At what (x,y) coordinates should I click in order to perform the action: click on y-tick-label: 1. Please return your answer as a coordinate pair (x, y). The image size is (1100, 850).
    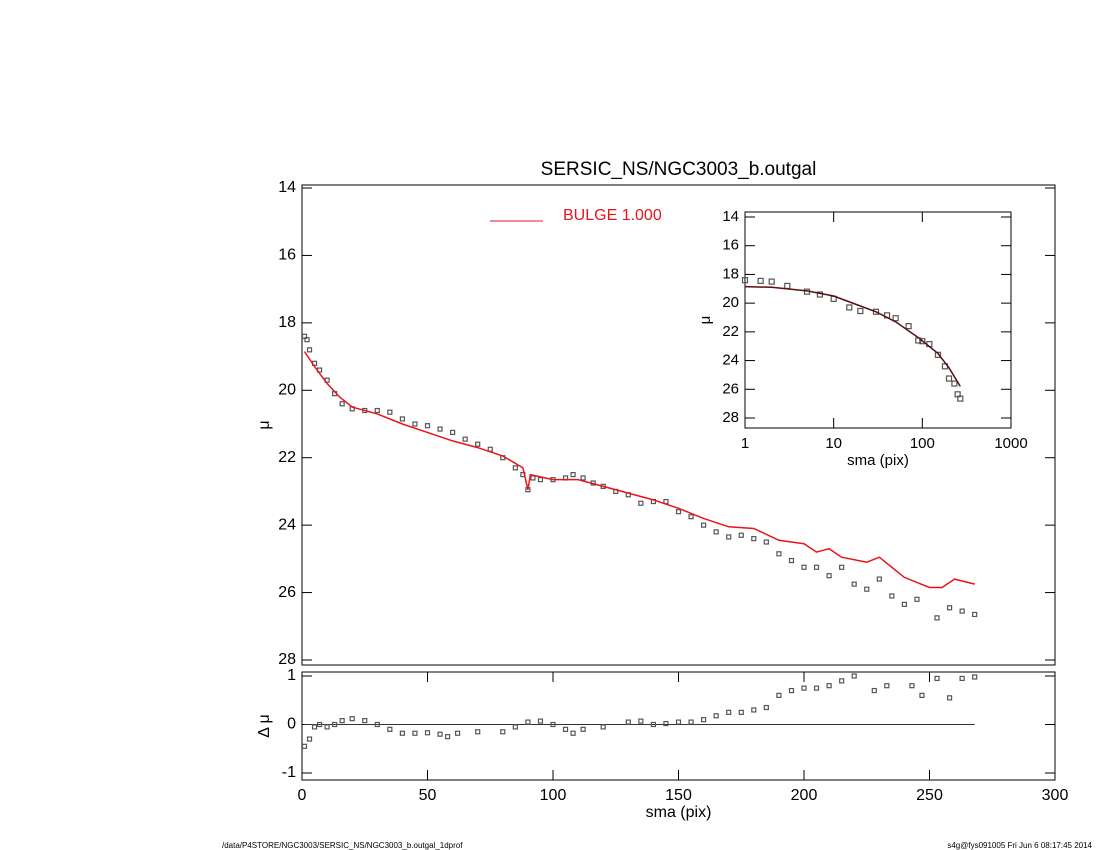
    Looking at the image, I should click on (291, 675).